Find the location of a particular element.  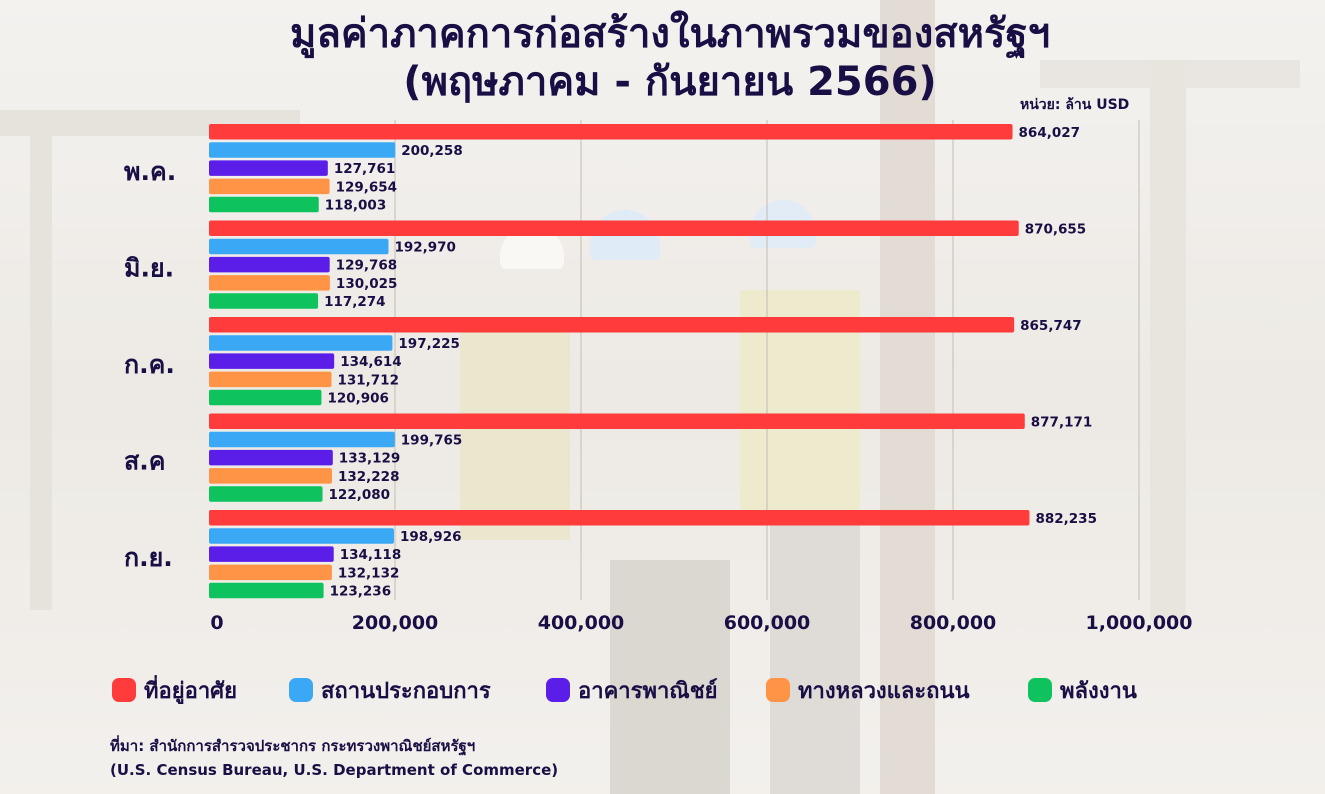

title-line-2: (พฤษภาคม - กันยายน 2566) is located at coordinates (670, 82).